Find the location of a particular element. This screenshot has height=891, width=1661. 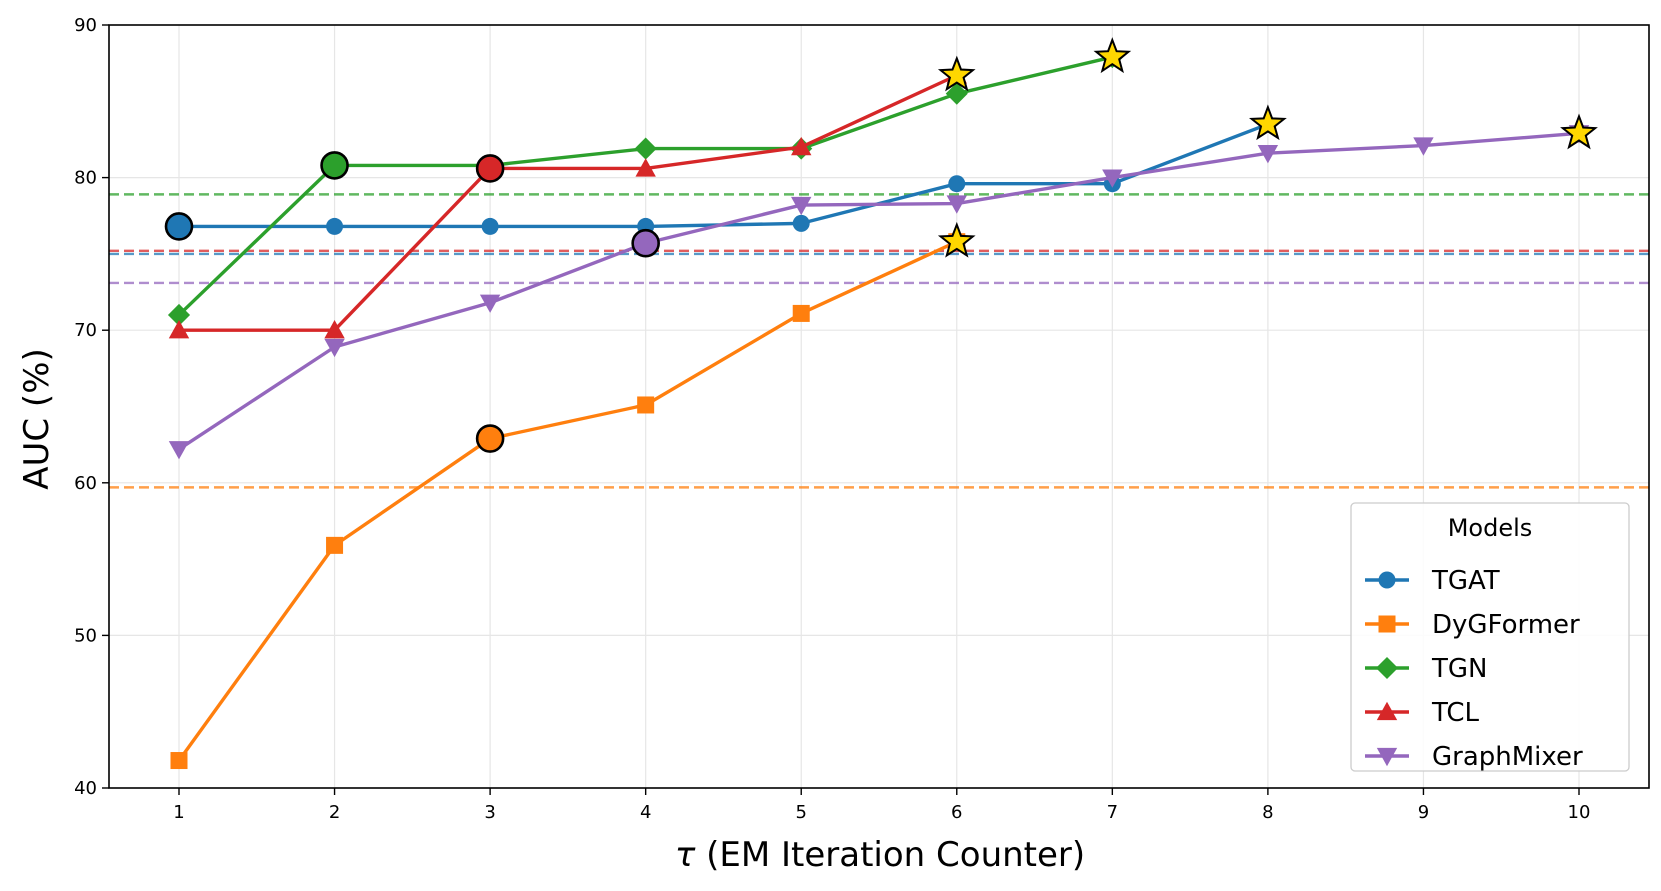

legend-items: TGAT DyGFormer TGN TCL GraphMixer is located at coordinates (1474, 669).